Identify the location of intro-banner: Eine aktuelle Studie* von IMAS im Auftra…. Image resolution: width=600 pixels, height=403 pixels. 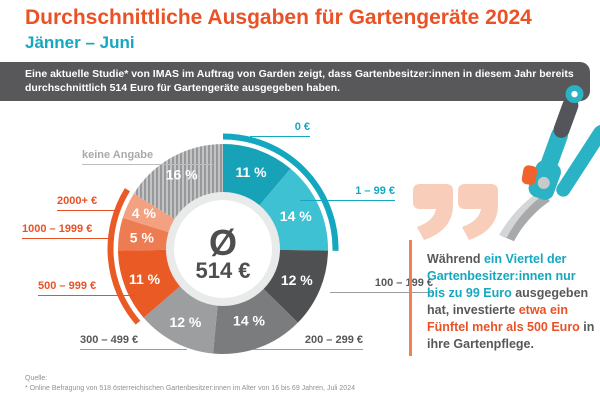
(295, 81).